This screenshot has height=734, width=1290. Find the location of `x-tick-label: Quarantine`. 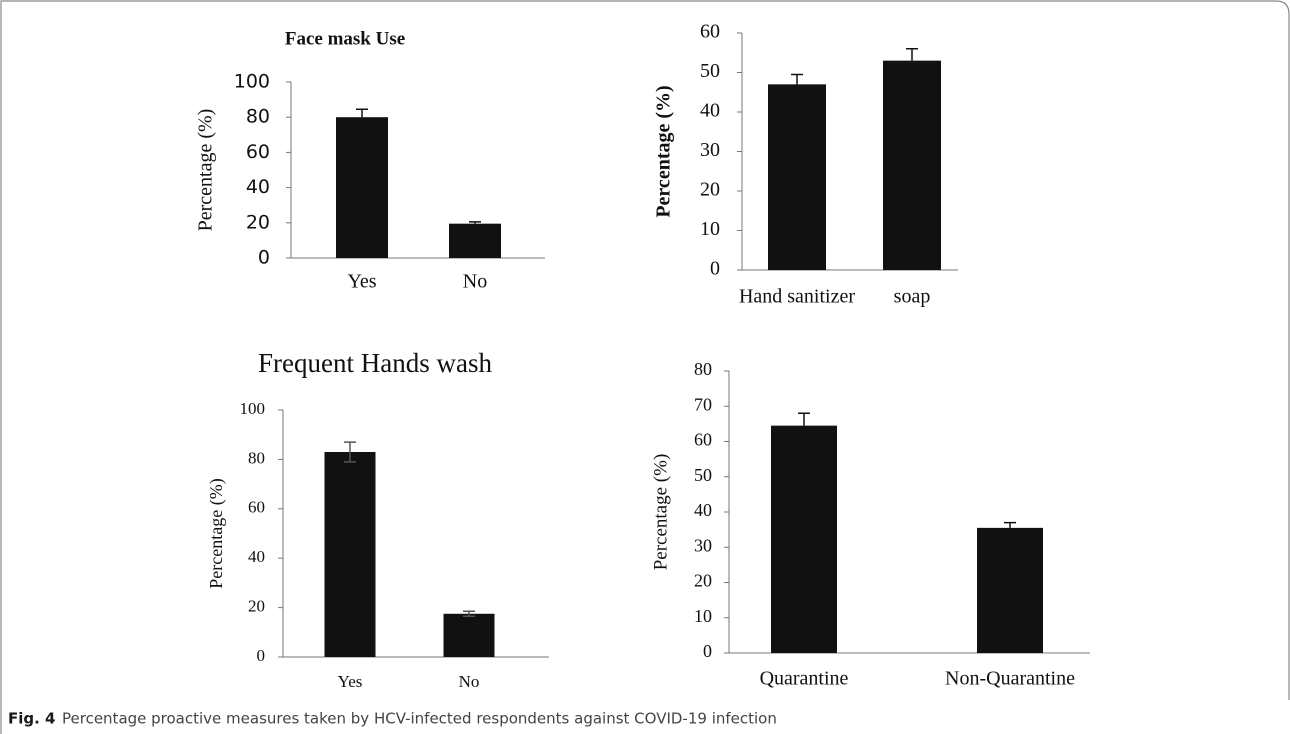

x-tick-label: Quarantine is located at coordinates (804, 679).